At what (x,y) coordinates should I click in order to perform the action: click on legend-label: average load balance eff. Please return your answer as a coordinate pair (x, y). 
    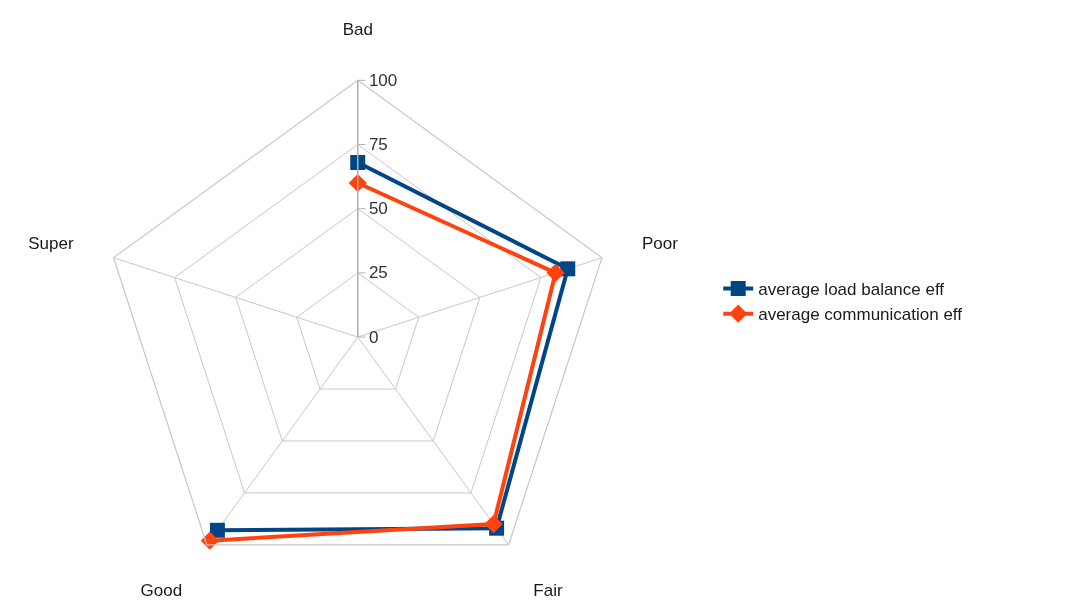
    Looking at the image, I should click on (851, 290).